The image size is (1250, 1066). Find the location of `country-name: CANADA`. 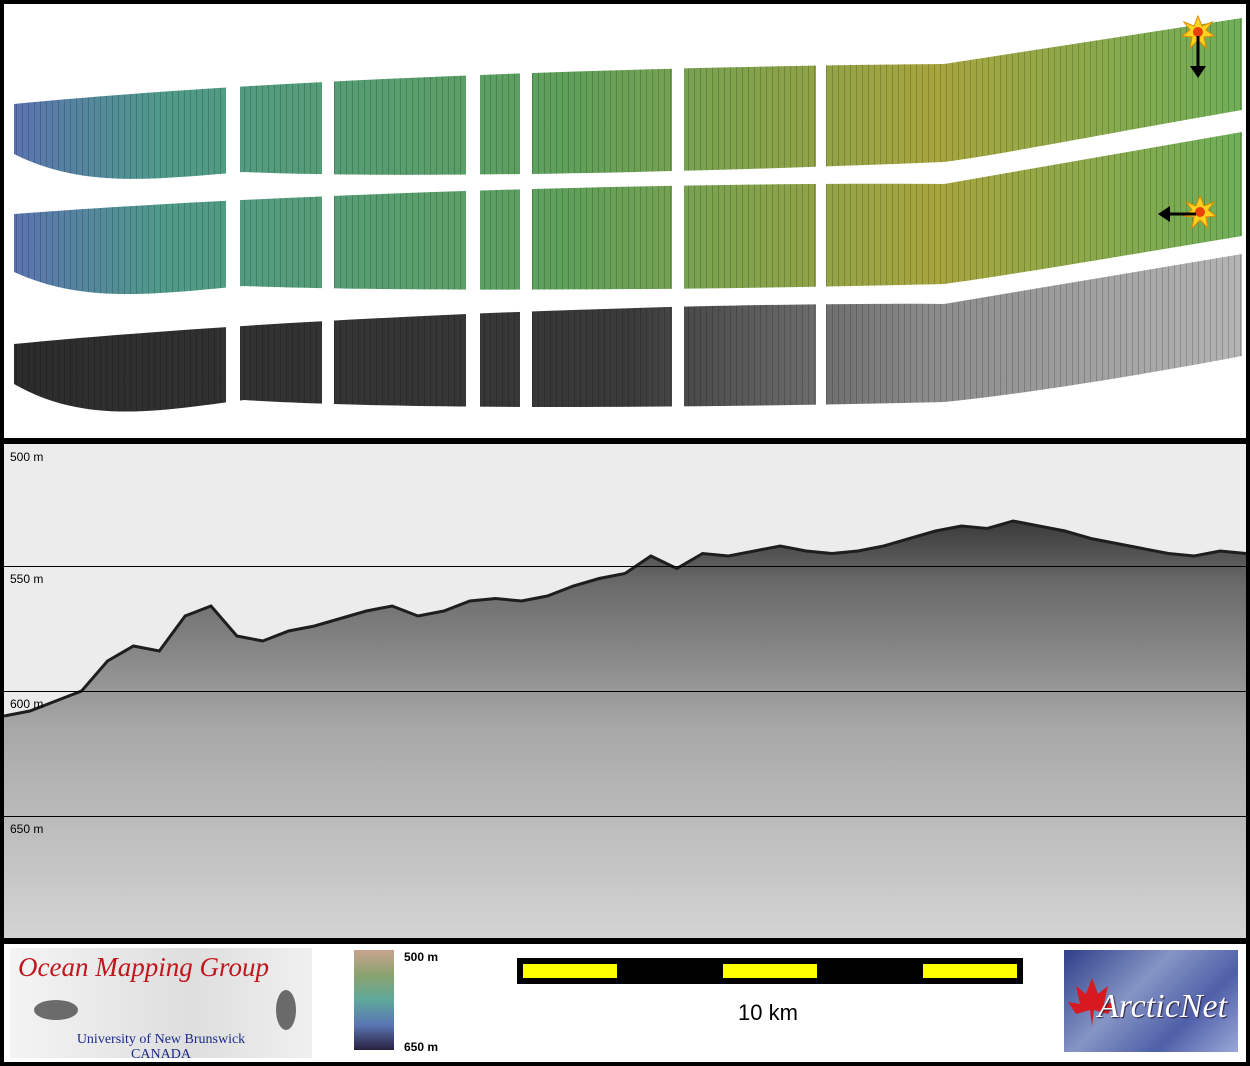

country-name: CANADA is located at coordinates (161, 1054).